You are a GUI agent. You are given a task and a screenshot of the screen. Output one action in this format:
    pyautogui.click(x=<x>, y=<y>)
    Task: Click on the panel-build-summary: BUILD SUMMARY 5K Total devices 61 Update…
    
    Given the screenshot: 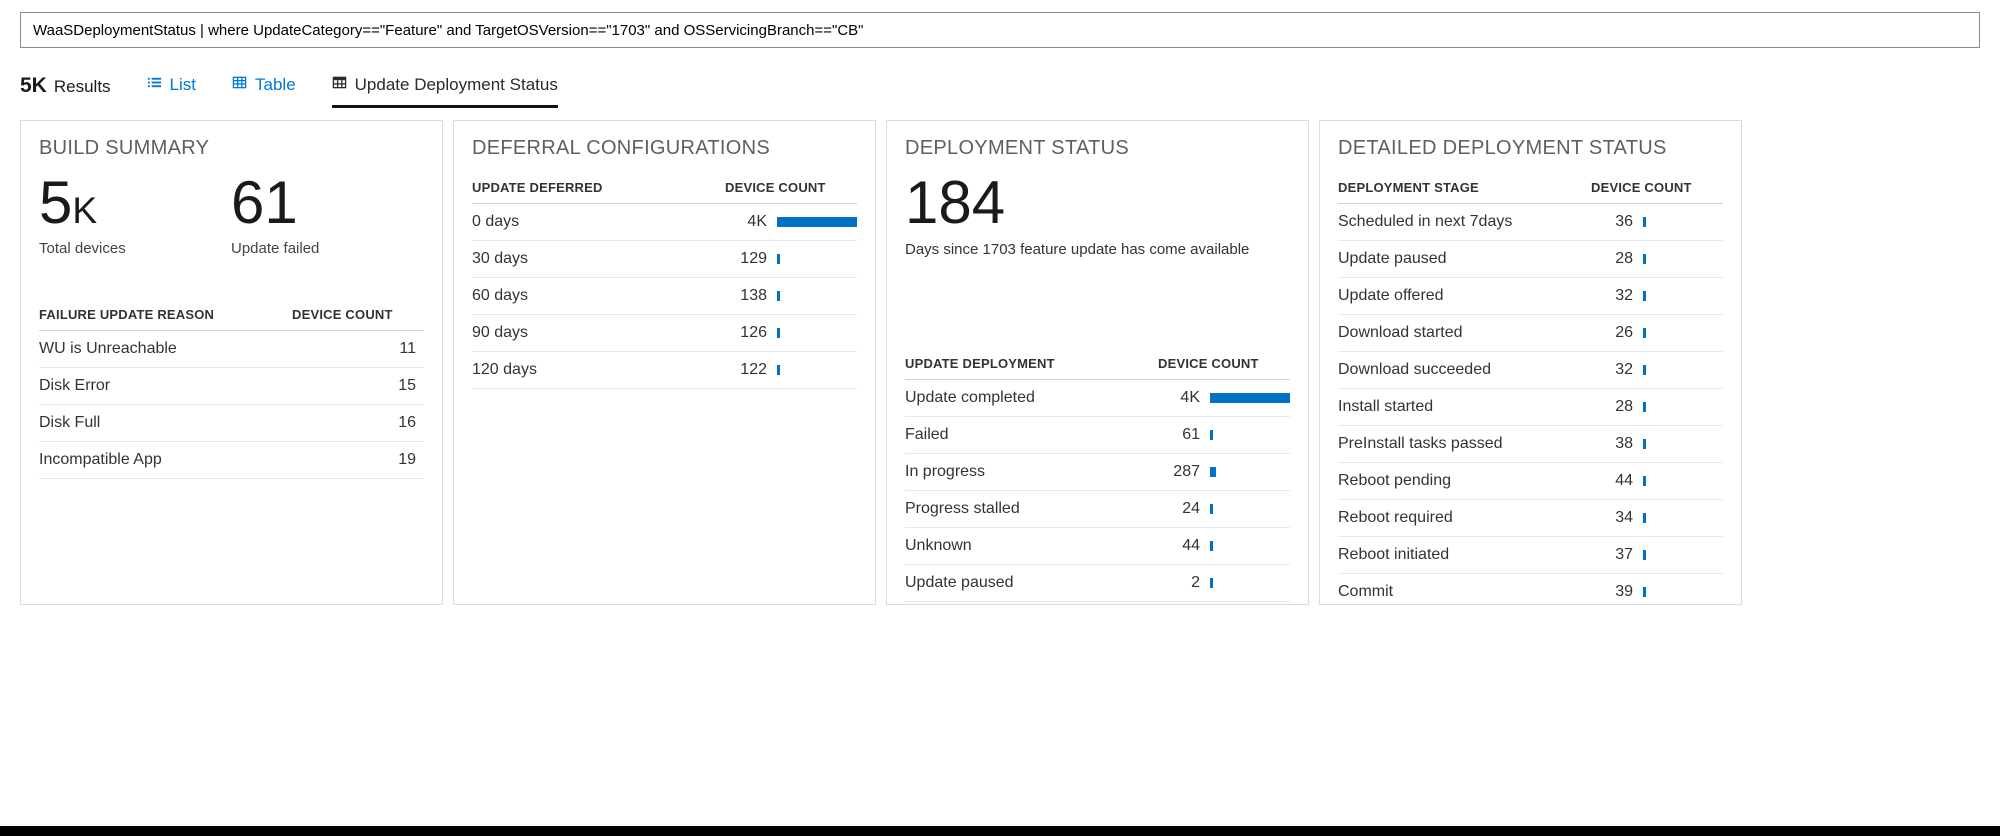 What is the action you would take?
    pyautogui.click(x=231, y=362)
    